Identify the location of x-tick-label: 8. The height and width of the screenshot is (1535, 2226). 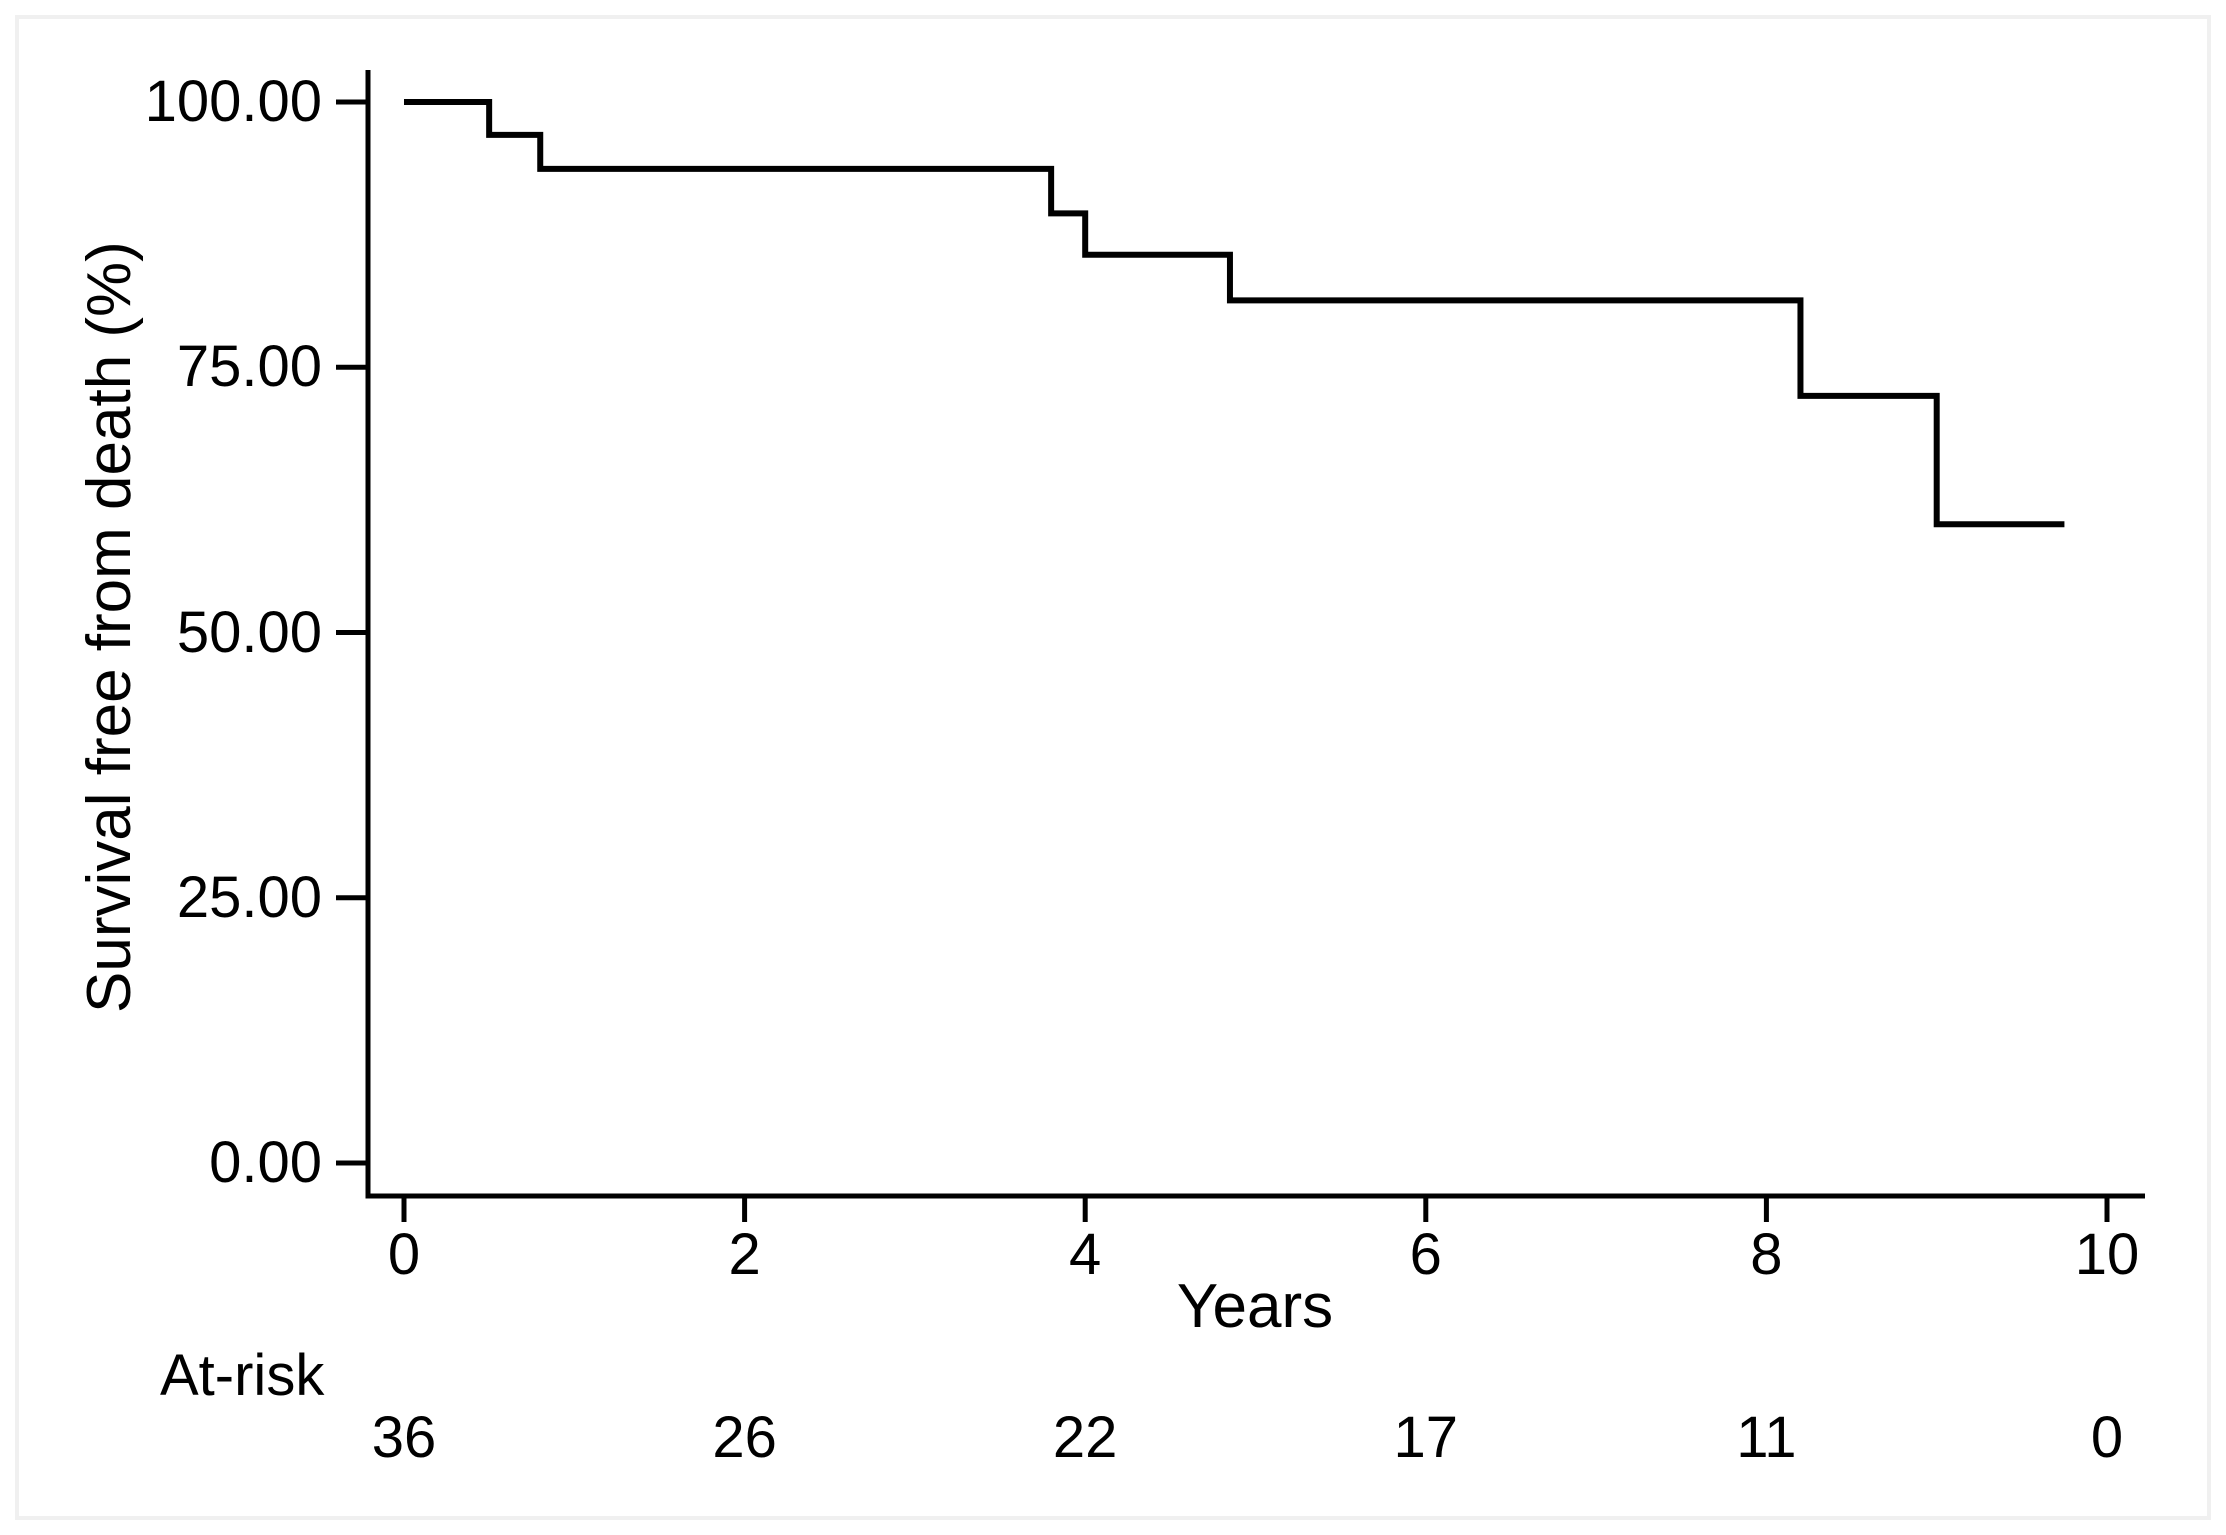
(1766, 1254).